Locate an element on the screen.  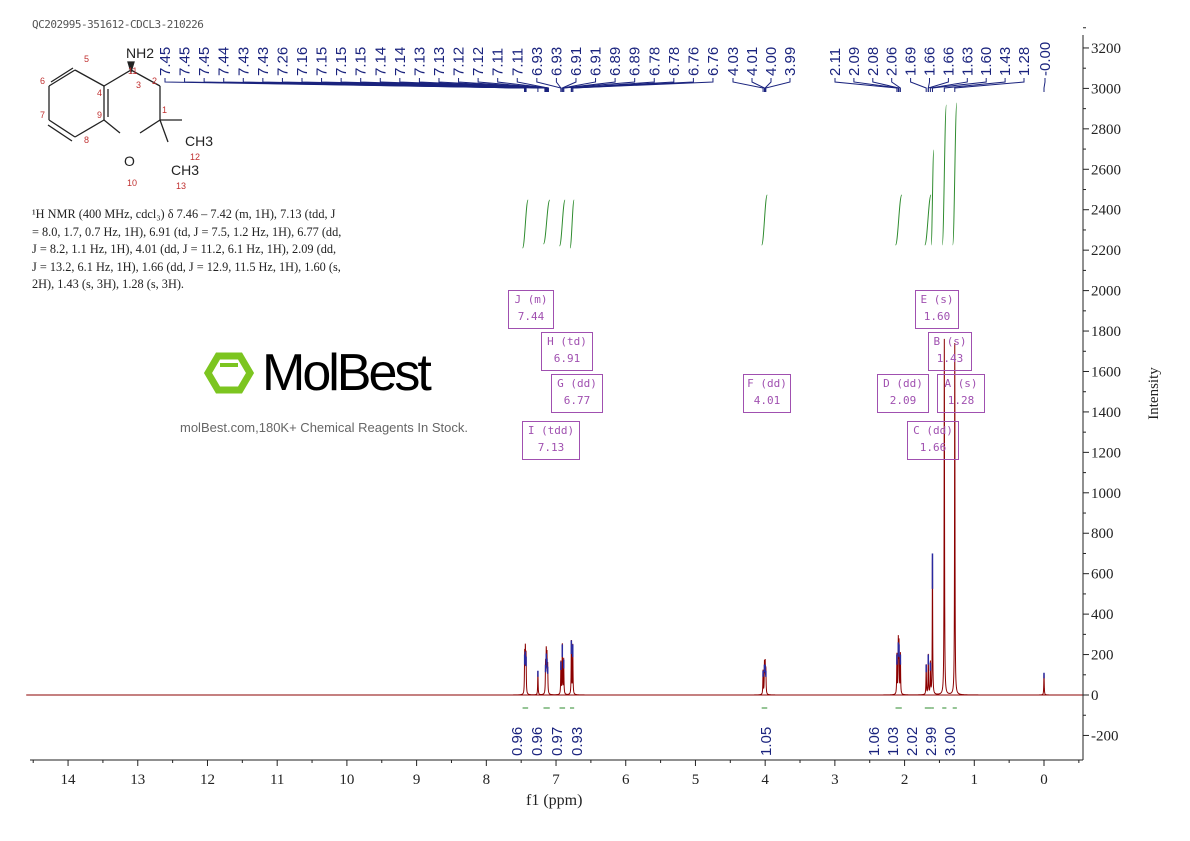
y-tick-label: 3200 is located at coordinates (1106, 49).